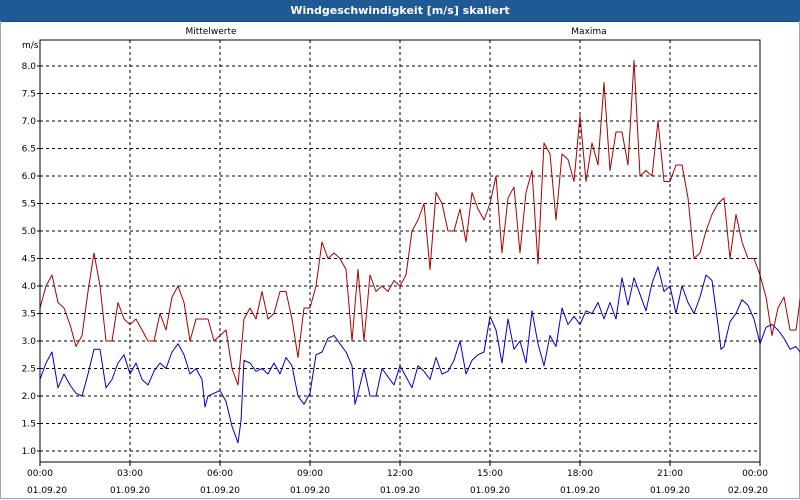  Describe the element at coordinates (670, 474) in the screenshot. I see `x-tick-time: 21:00` at that location.